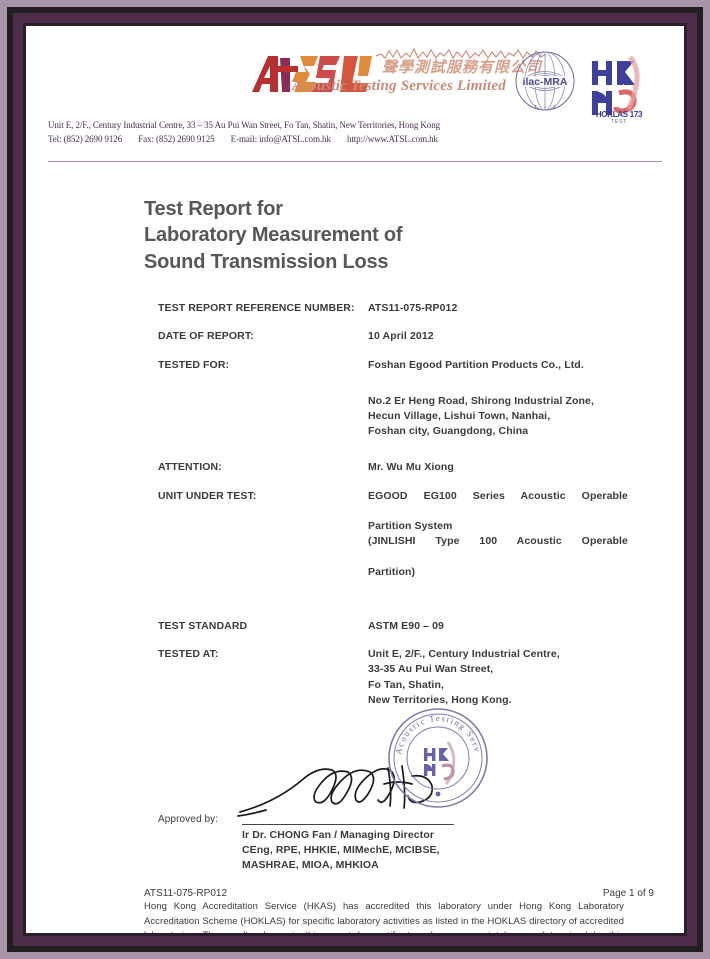  Describe the element at coordinates (85, 139) in the screenshot. I see `company-tel: Tel: (852) 2690 9126` at that location.